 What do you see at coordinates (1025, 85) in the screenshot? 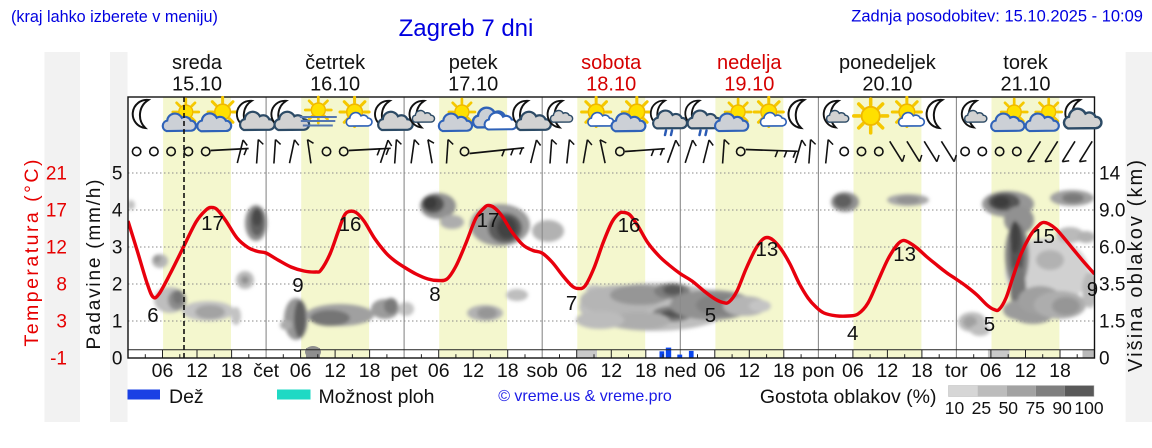
I see `svg-text: 21.10` at bounding box center [1025, 85].